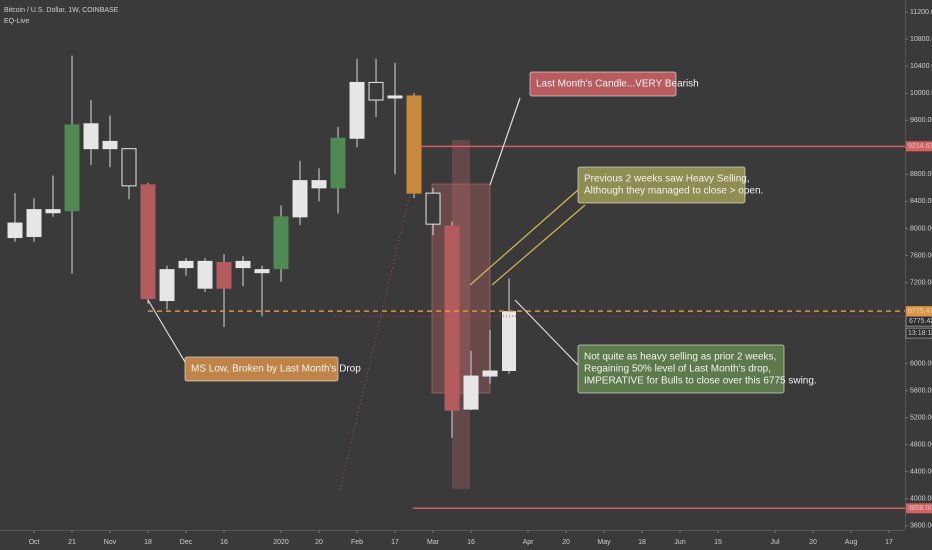  I want to click on y-tick-label: 7600.00, so click(921, 255).